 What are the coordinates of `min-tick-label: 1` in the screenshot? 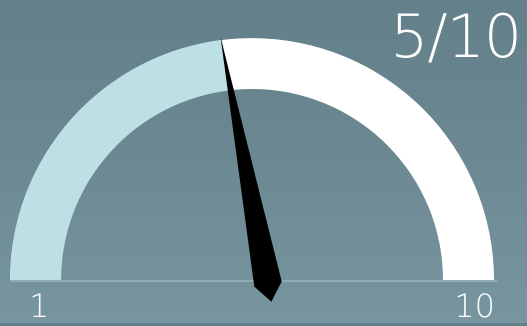 It's located at (39, 306).